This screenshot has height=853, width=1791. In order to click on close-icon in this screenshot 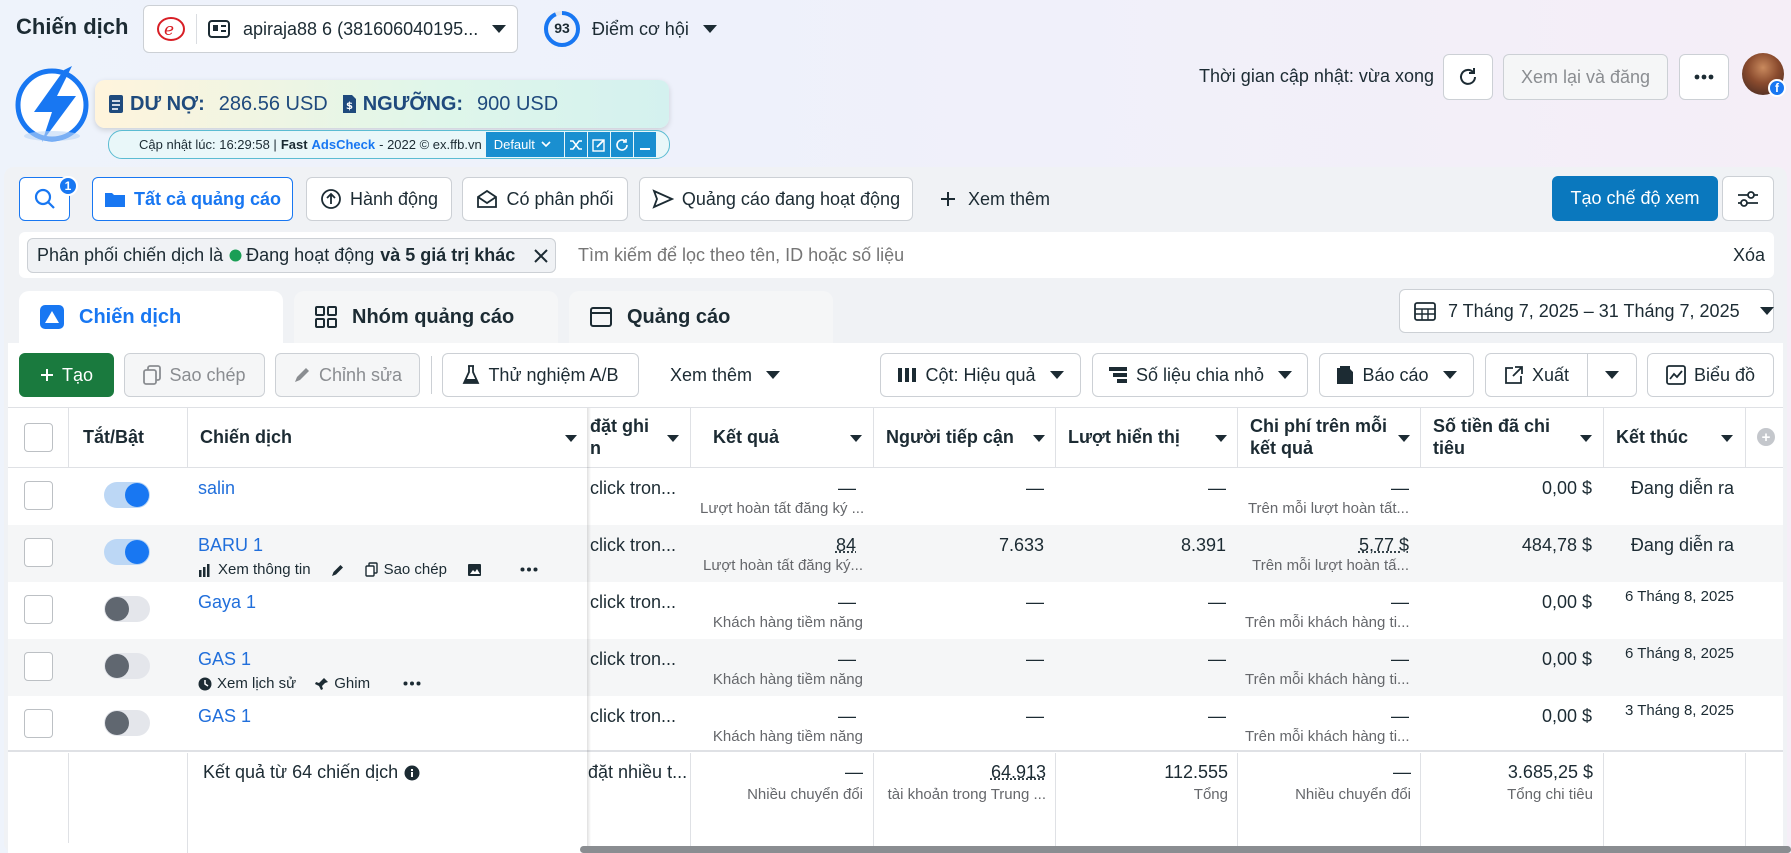, I will do `click(541, 256)`.